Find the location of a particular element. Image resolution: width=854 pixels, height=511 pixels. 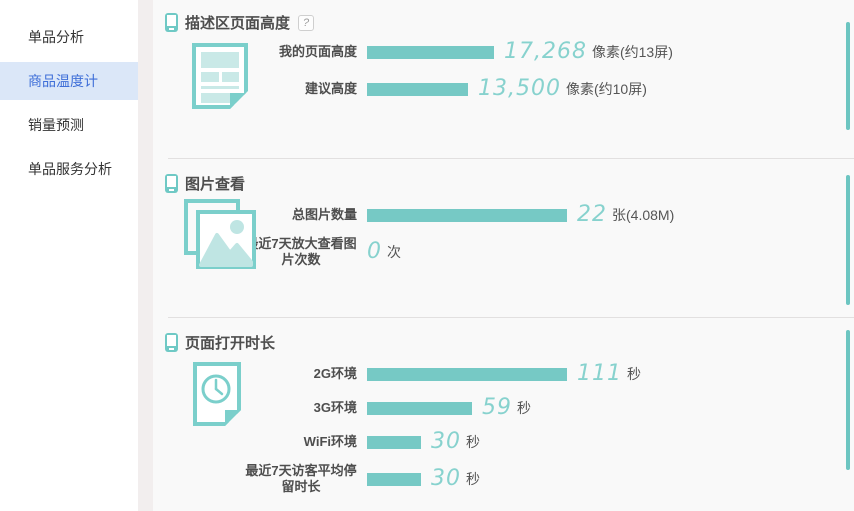

metric-row: 我的页面高度 17,268 像素(约13屏) is located at coordinates (503, 52).